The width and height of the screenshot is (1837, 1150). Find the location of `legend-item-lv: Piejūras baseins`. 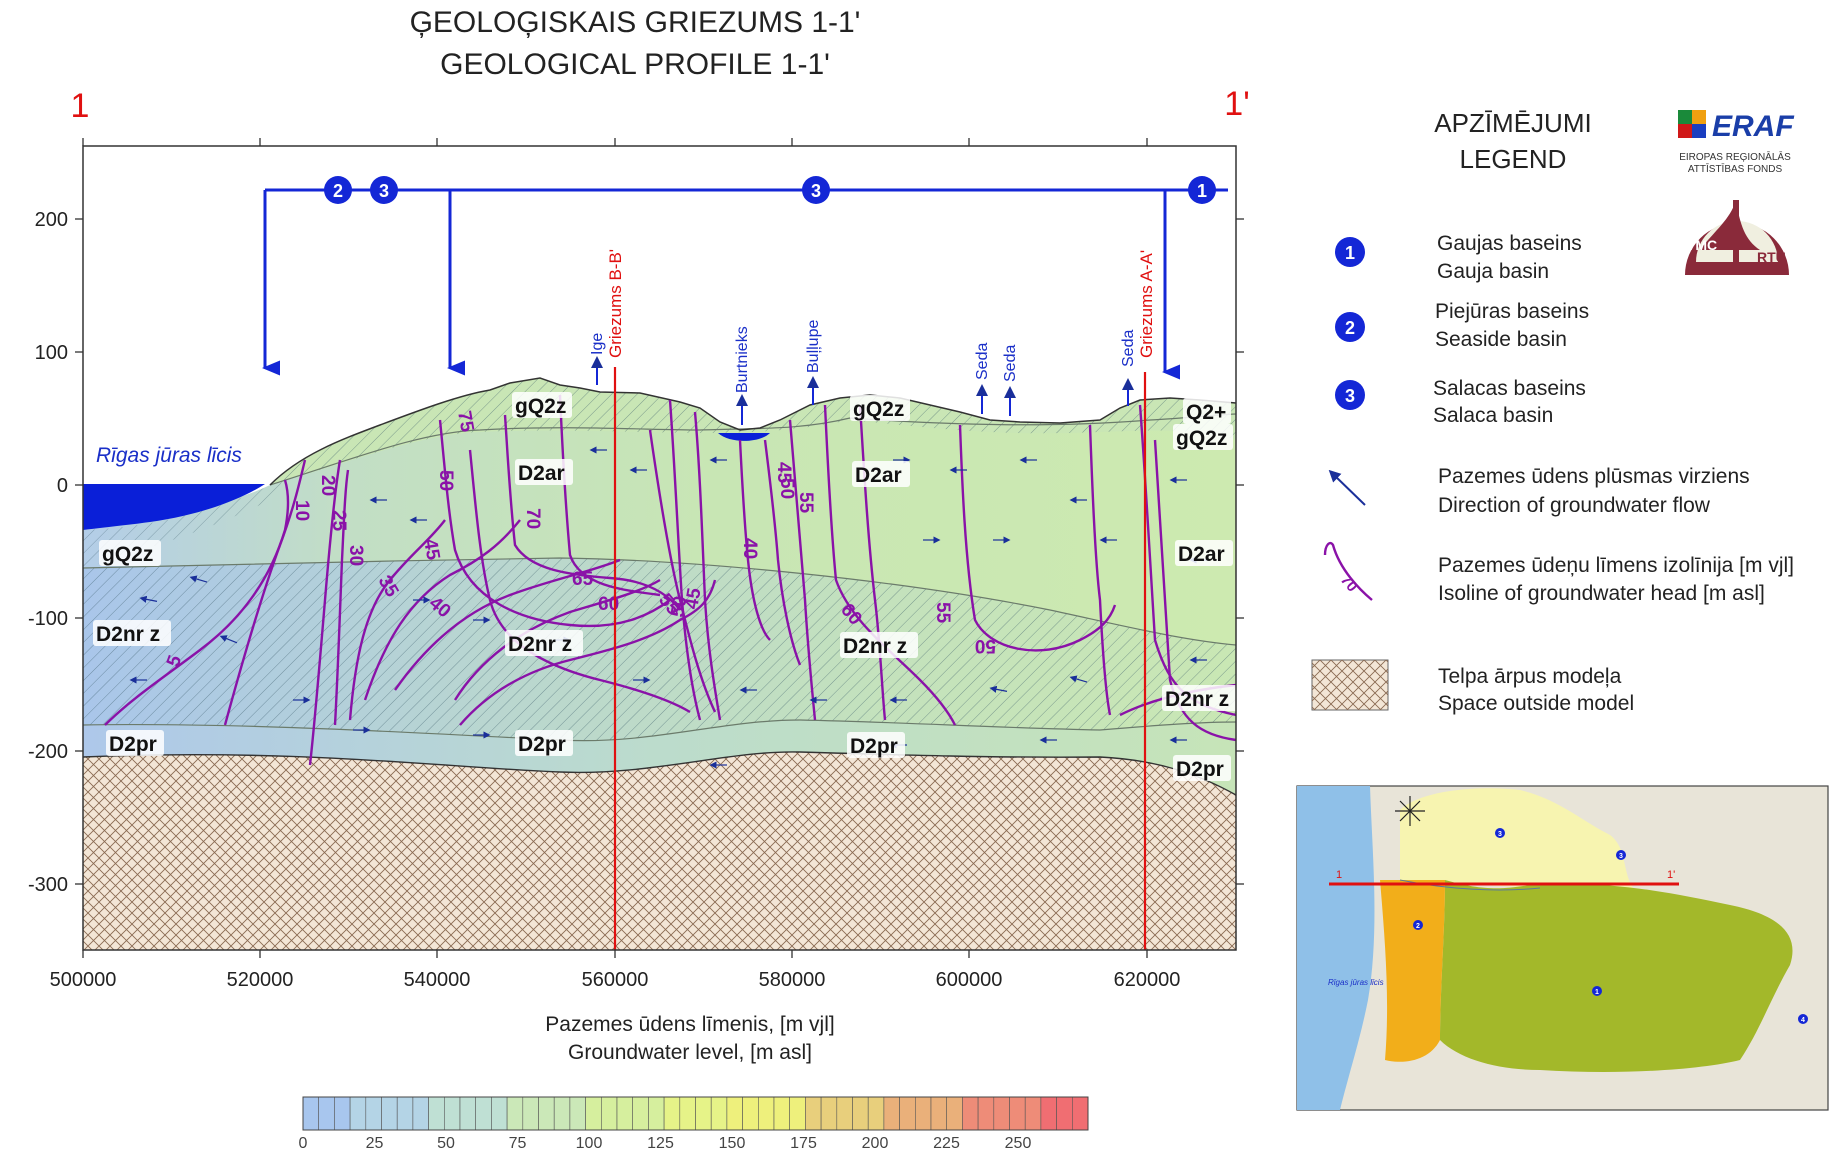

legend-item-lv: Piejūras baseins is located at coordinates (1512, 311).